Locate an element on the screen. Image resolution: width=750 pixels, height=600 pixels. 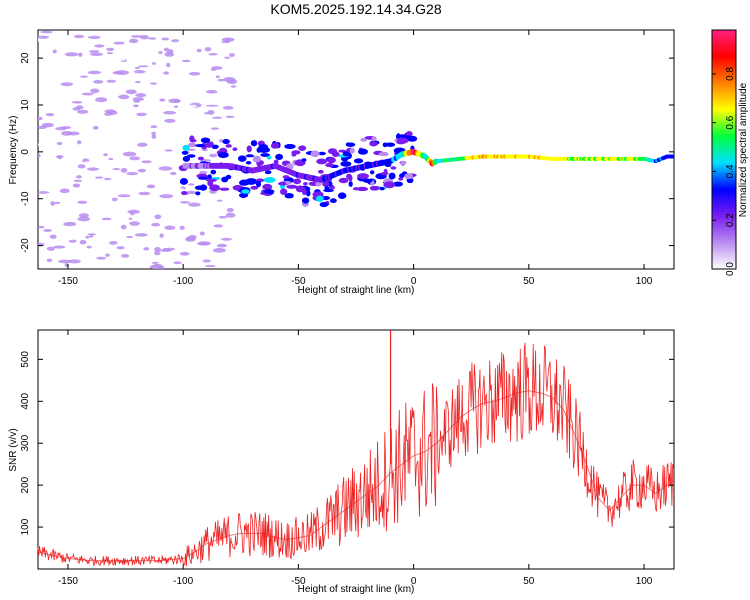
y-tick-label: 300 is located at coordinates (25, 442).